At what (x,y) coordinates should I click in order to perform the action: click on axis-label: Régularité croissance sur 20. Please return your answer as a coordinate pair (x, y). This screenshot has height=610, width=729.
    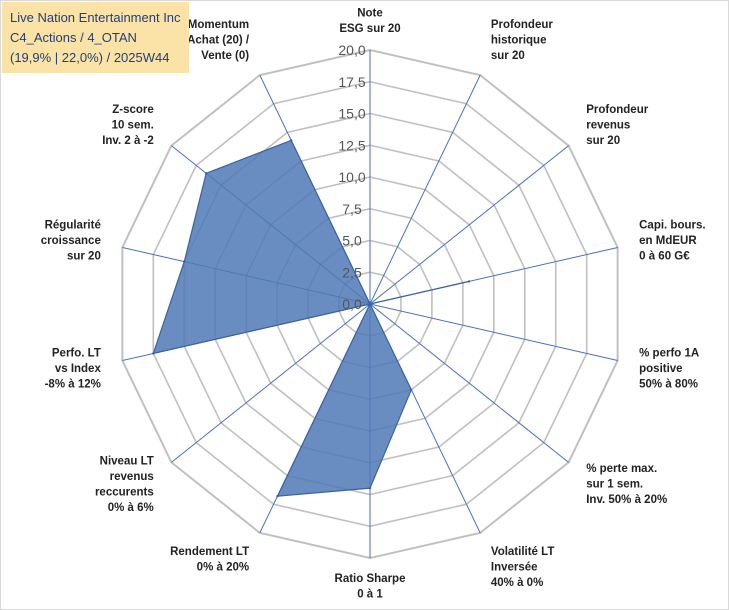
    Looking at the image, I should click on (71, 240).